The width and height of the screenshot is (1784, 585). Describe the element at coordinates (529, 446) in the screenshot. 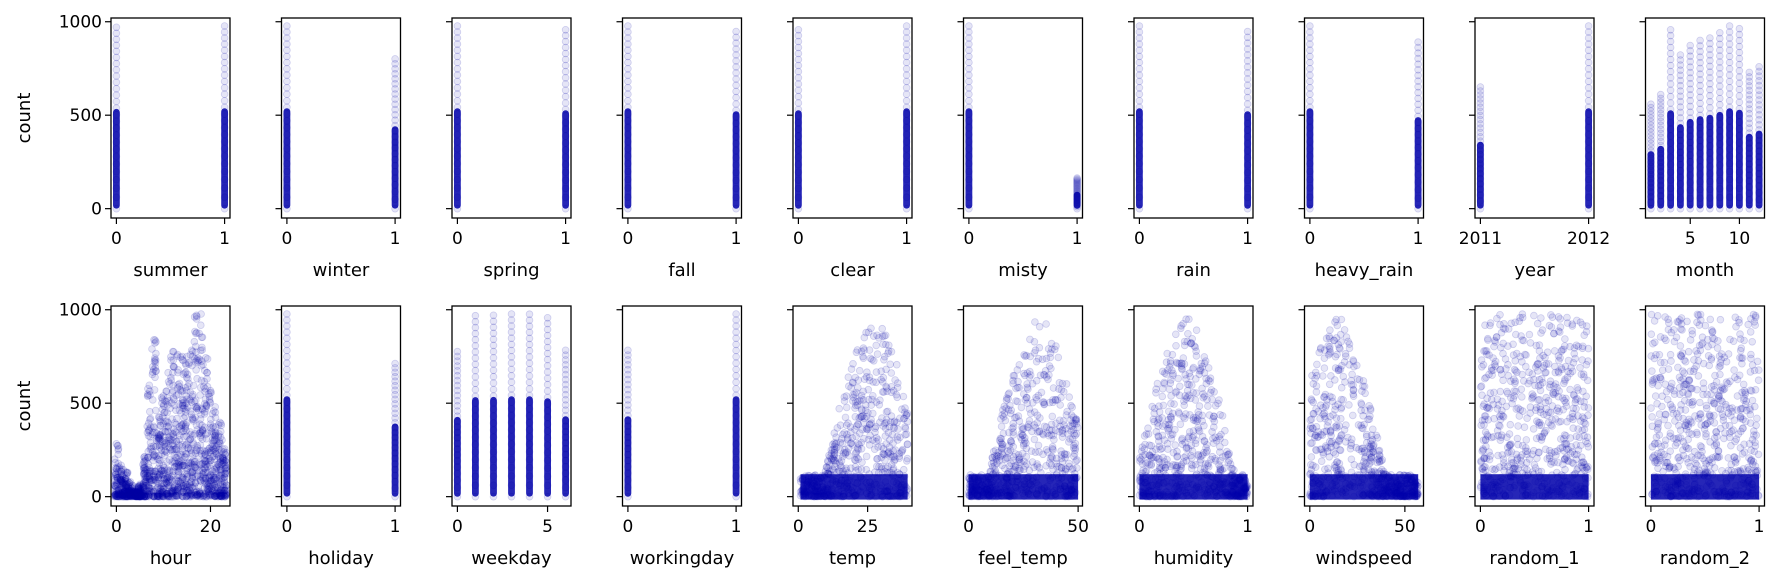

I see `point-column` at that location.